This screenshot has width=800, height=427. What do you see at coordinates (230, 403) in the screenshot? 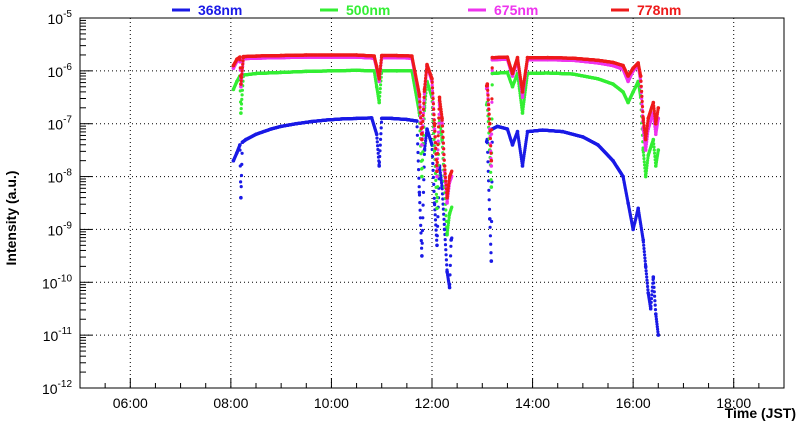
I see `x-tick-label: 08:00` at bounding box center [230, 403].